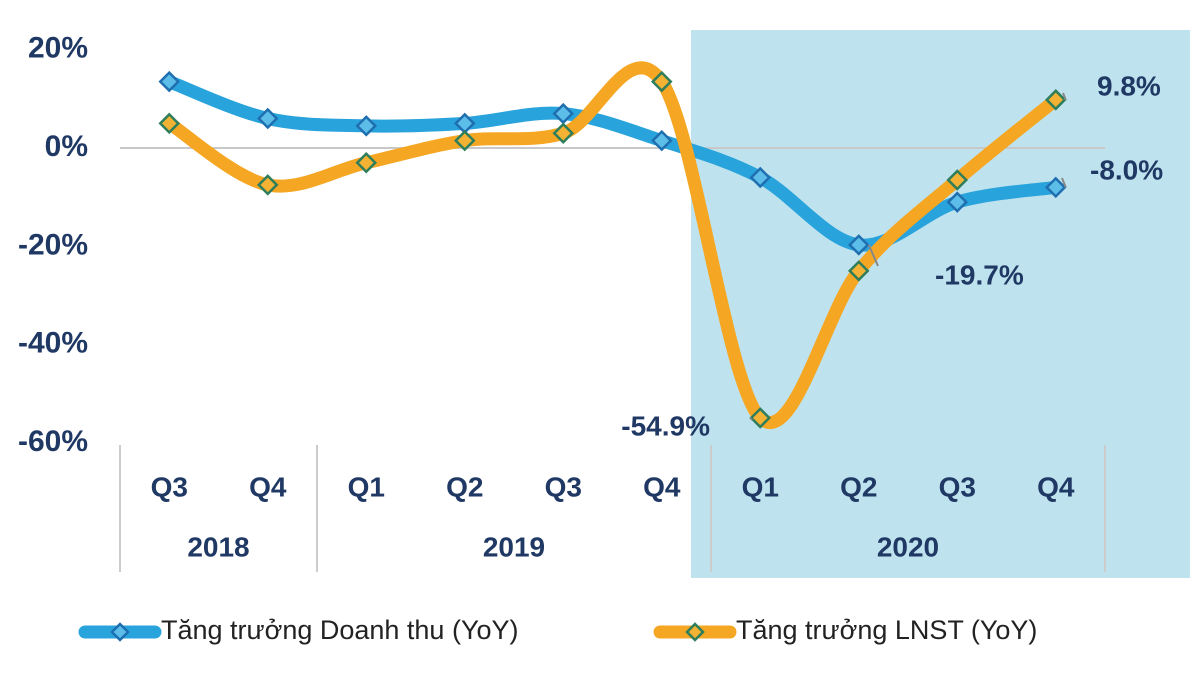 This screenshot has width=1200, height=681. I want to click on legend-label: Tăng trưởng LNST (YoY), so click(886, 630).